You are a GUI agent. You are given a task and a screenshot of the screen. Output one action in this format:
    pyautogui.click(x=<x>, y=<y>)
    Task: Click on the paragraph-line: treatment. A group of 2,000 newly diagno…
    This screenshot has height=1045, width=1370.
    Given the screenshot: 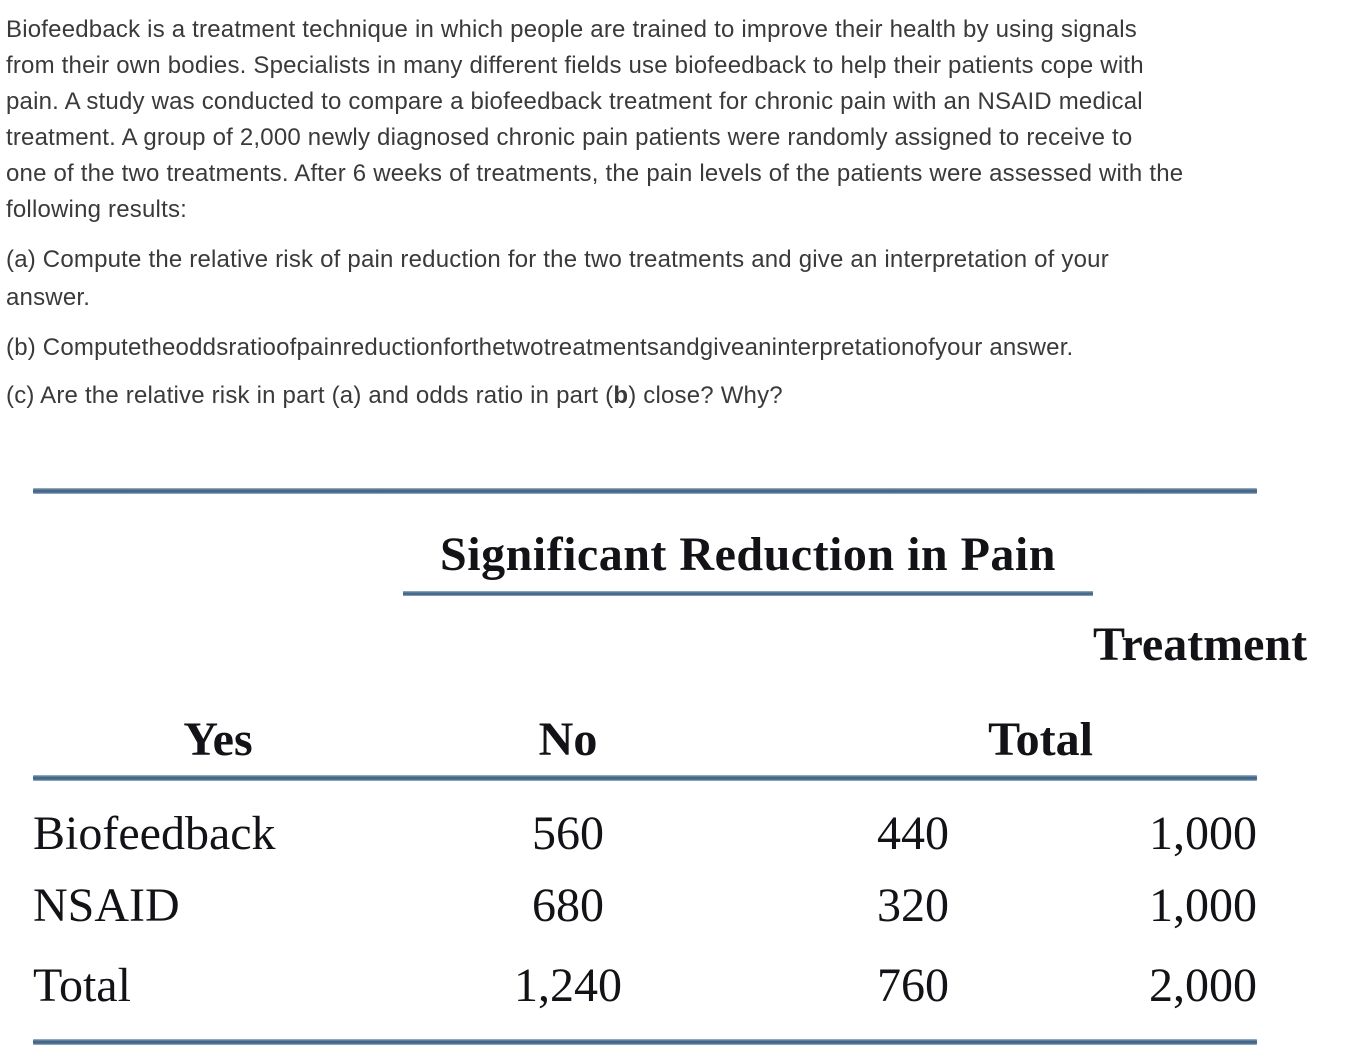 What is the action you would take?
    pyautogui.click(x=569, y=137)
    